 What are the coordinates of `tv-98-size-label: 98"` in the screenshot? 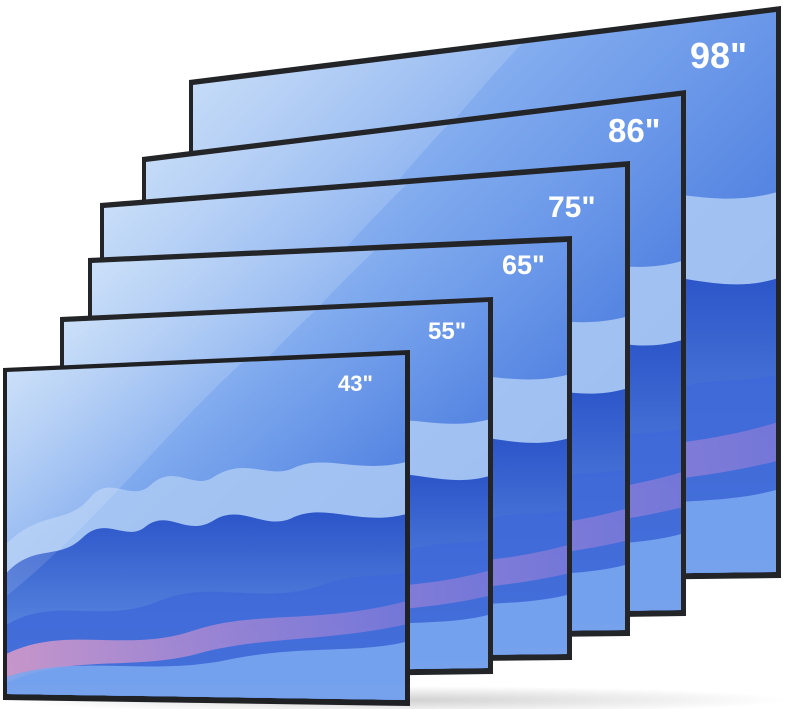 It's located at (718, 55).